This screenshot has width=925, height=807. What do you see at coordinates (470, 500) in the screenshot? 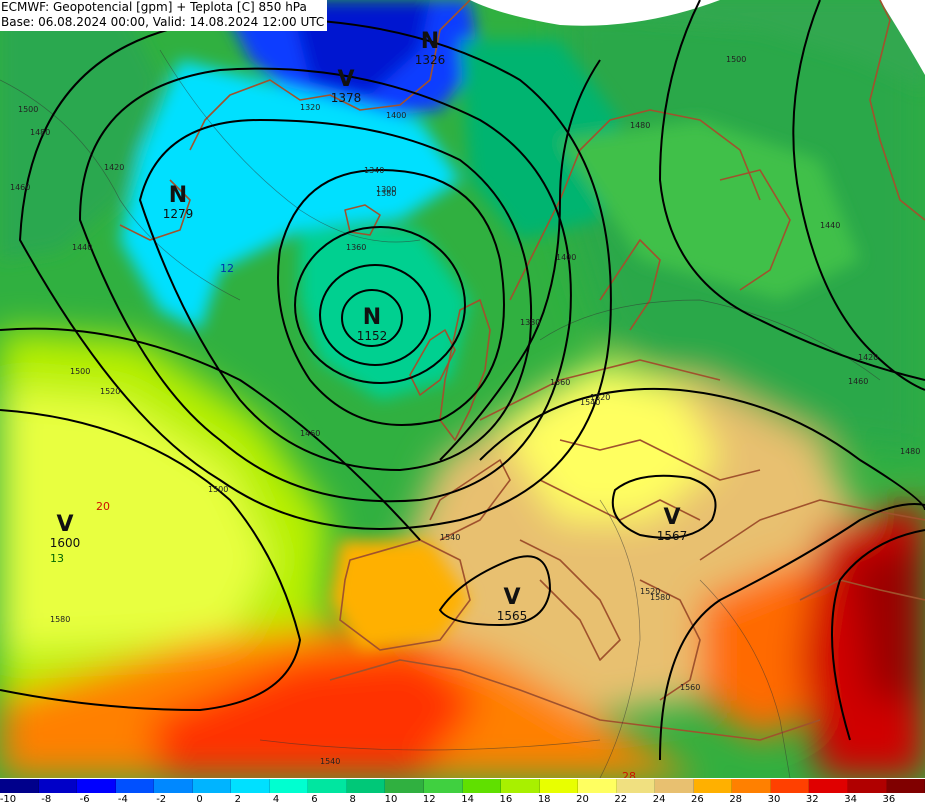
I see `france-west-coast` at bounding box center [470, 500].